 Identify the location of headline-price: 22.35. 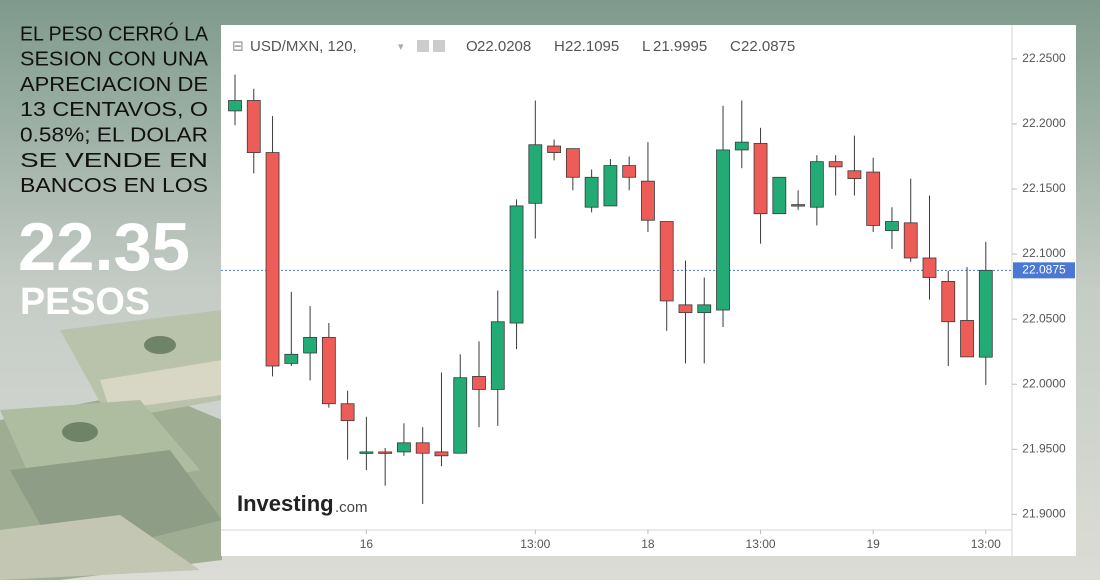
(104, 247).